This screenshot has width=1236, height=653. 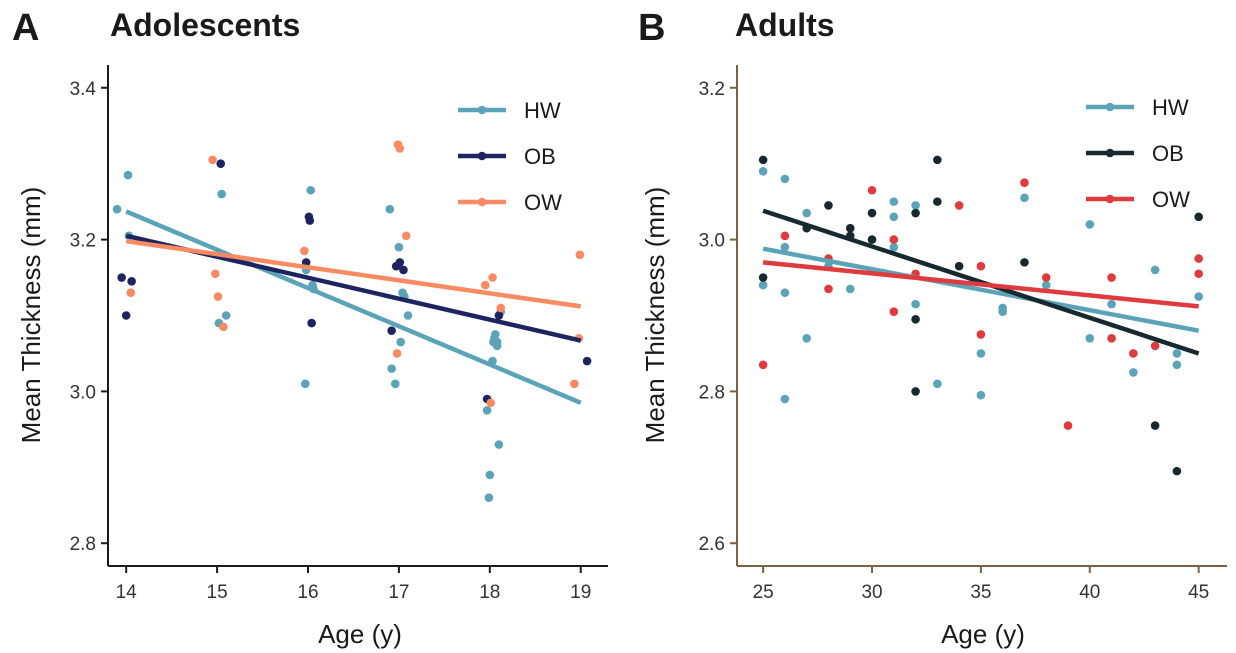 What do you see at coordinates (205, 25) in the screenshot?
I see `panel-title-a: Adolescents` at bounding box center [205, 25].